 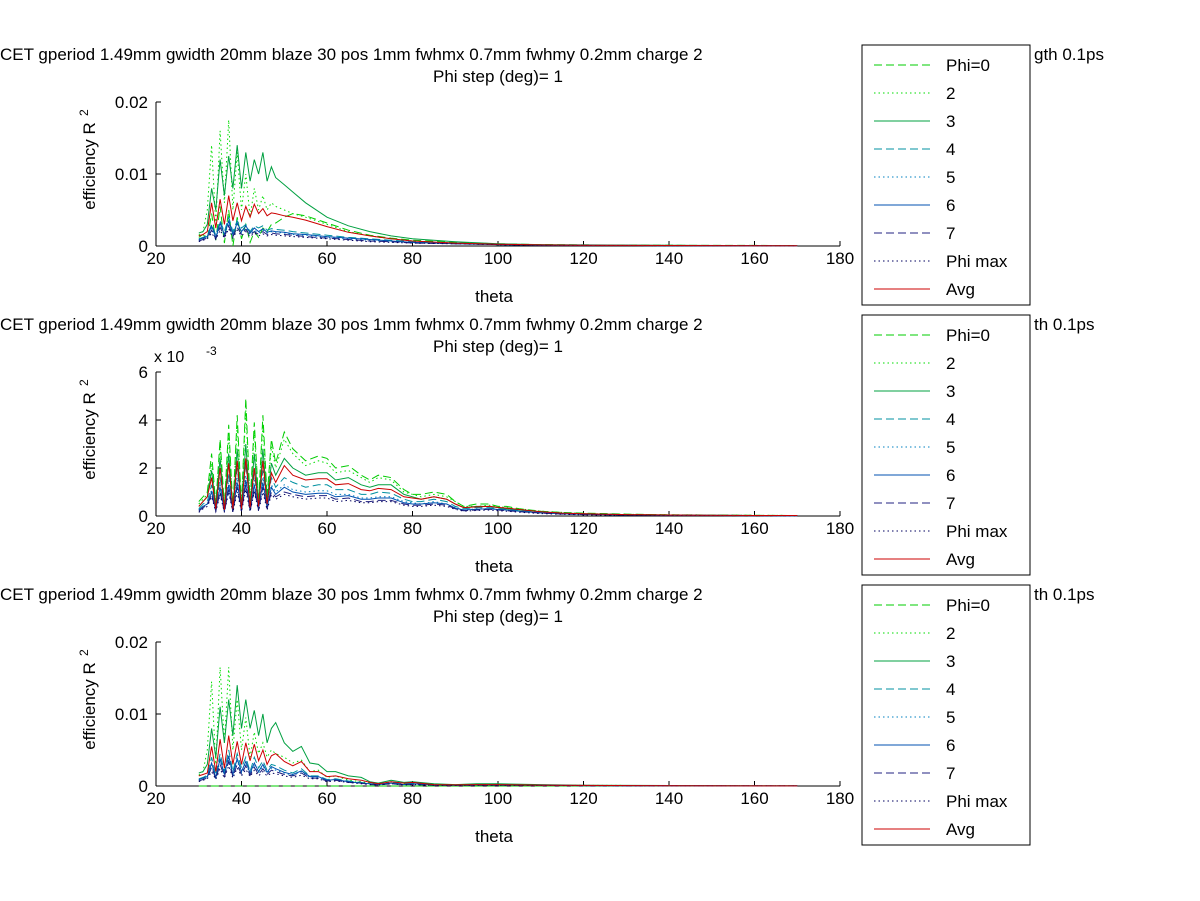 What do you see at coordinates (169, 357) in the screenshot?
I see `y-axis-multiplier: x 10` at bounding box center [169, 357].